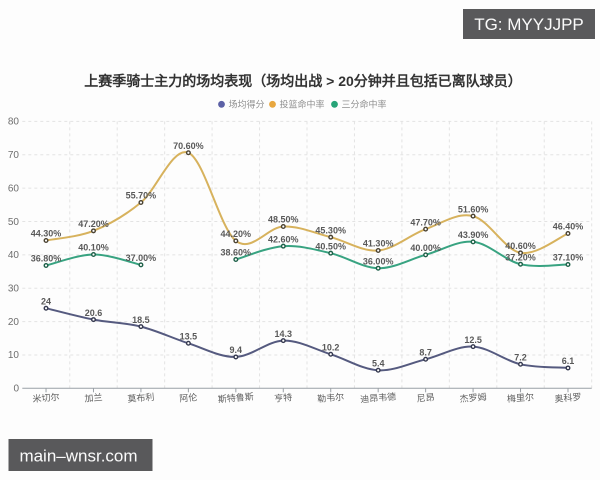 The width and height of the screenshot is (600, 480). What do you see at coordinates (188, 397) in the screenshot?
I see `svg-text: 阿伦` at bounding box center [188, 397].